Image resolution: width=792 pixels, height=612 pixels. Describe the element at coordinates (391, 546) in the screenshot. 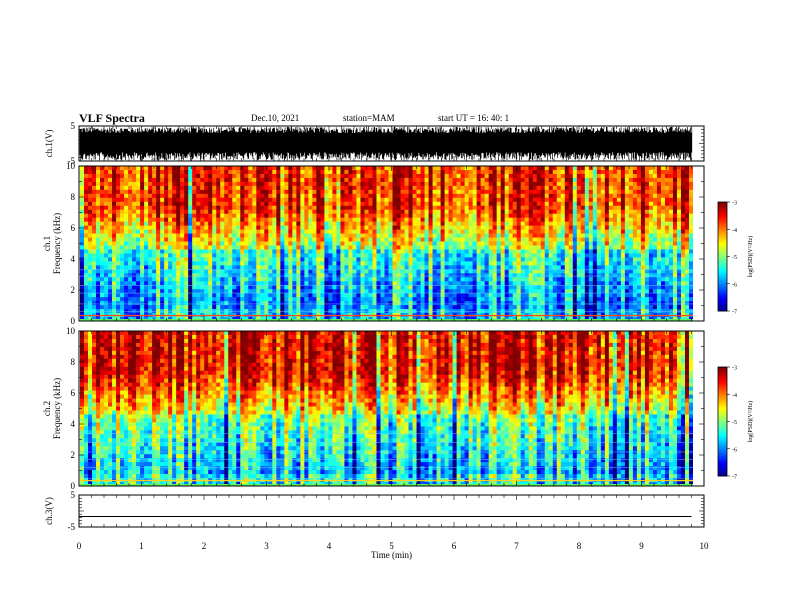

I see `x-tick-label: 5` at that location.